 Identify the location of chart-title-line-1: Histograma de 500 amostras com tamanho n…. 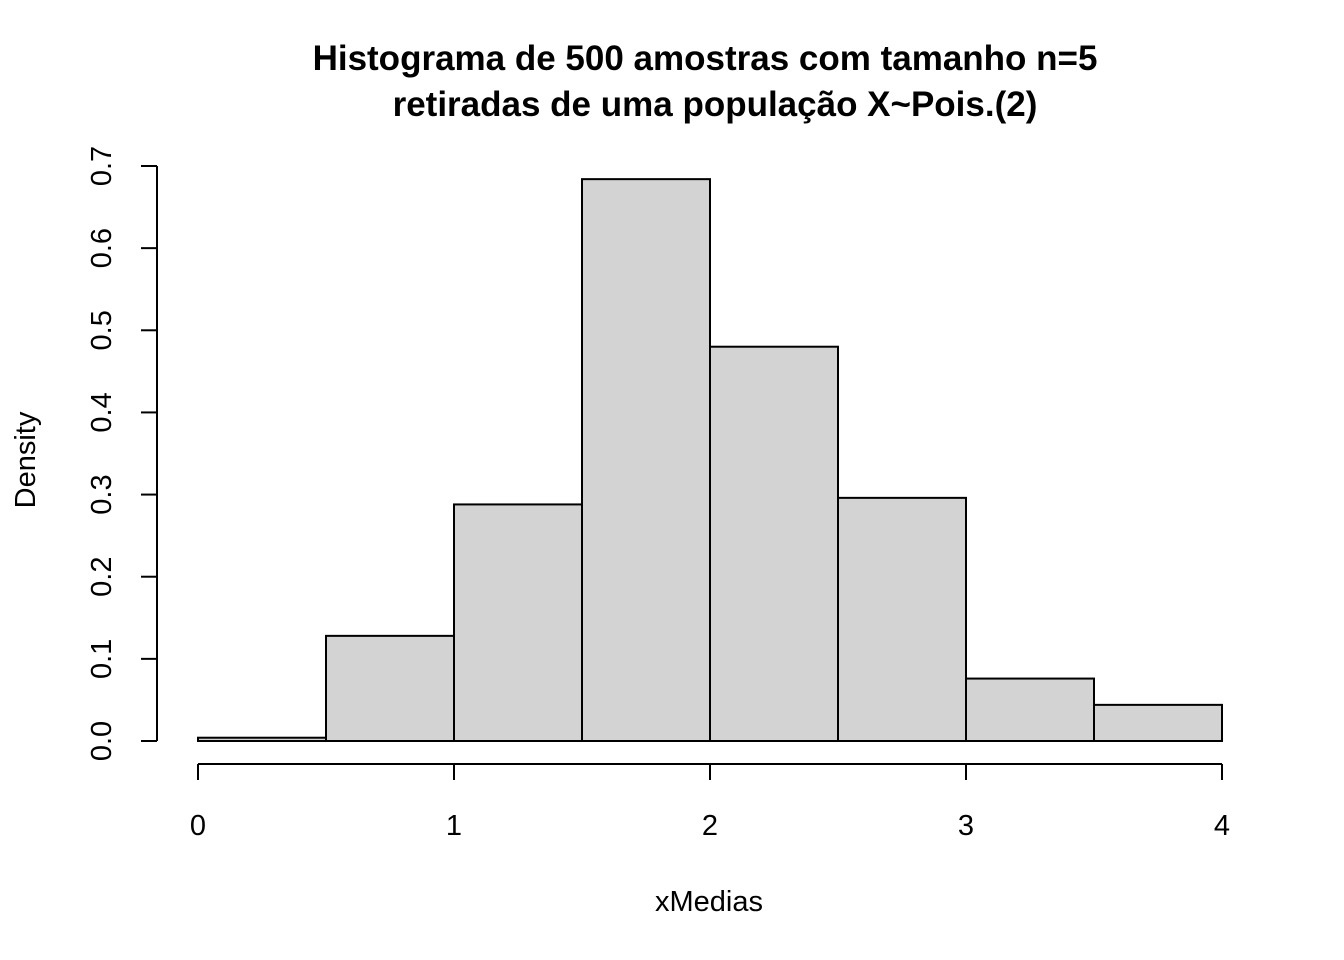
(705, 58).